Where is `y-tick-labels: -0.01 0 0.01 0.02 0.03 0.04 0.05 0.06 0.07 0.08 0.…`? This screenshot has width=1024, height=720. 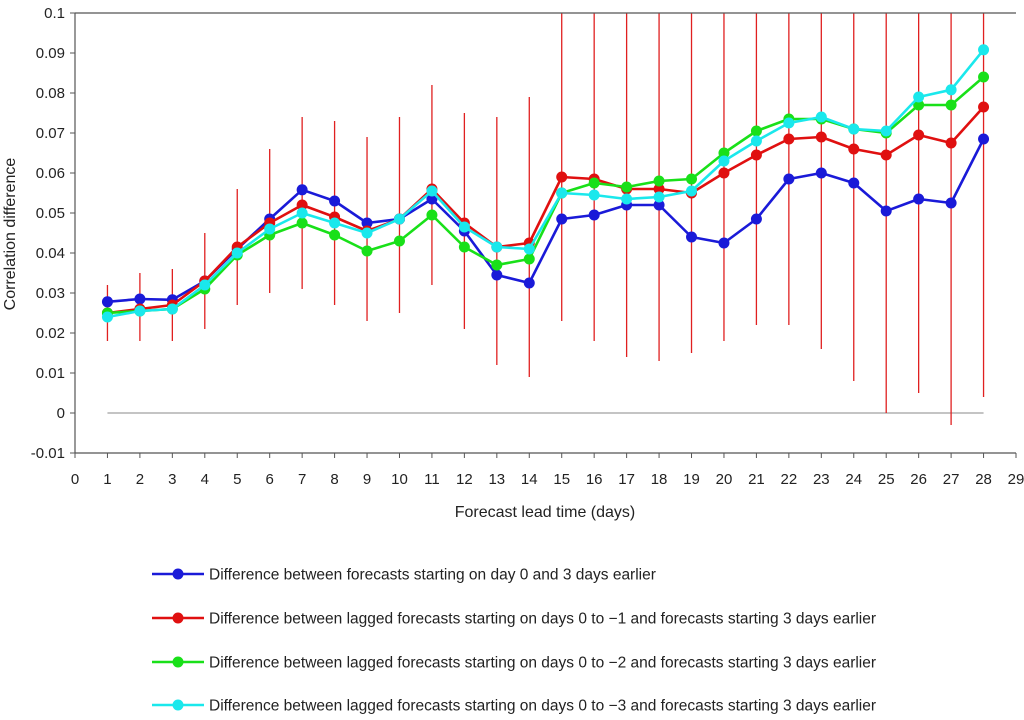
y-tick-labels: -0.01 0 0.01 0.02 0.03 0.04 0.05 0.06 0.07 0.08 0.… is located at coordinates (48, 233).